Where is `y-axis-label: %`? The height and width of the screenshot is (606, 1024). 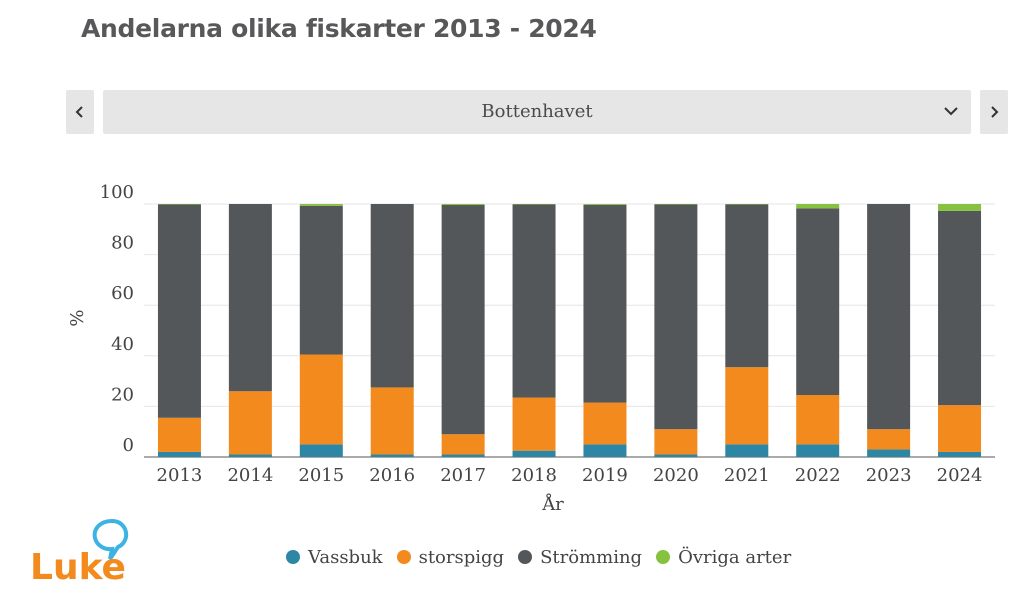
y-axis-label: % is located at coordinates (77, 317).